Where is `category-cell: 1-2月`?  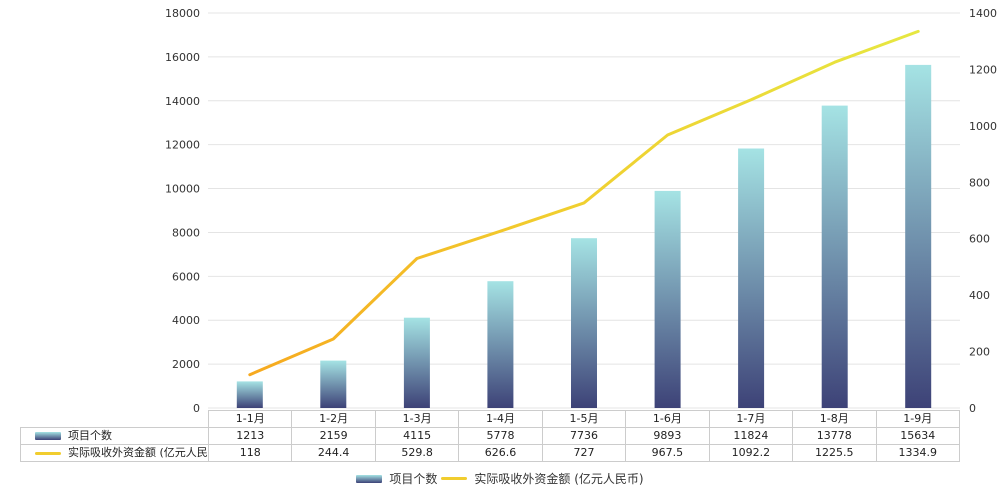 category-cell: 1-2月 is located at coordinates (333, 419).